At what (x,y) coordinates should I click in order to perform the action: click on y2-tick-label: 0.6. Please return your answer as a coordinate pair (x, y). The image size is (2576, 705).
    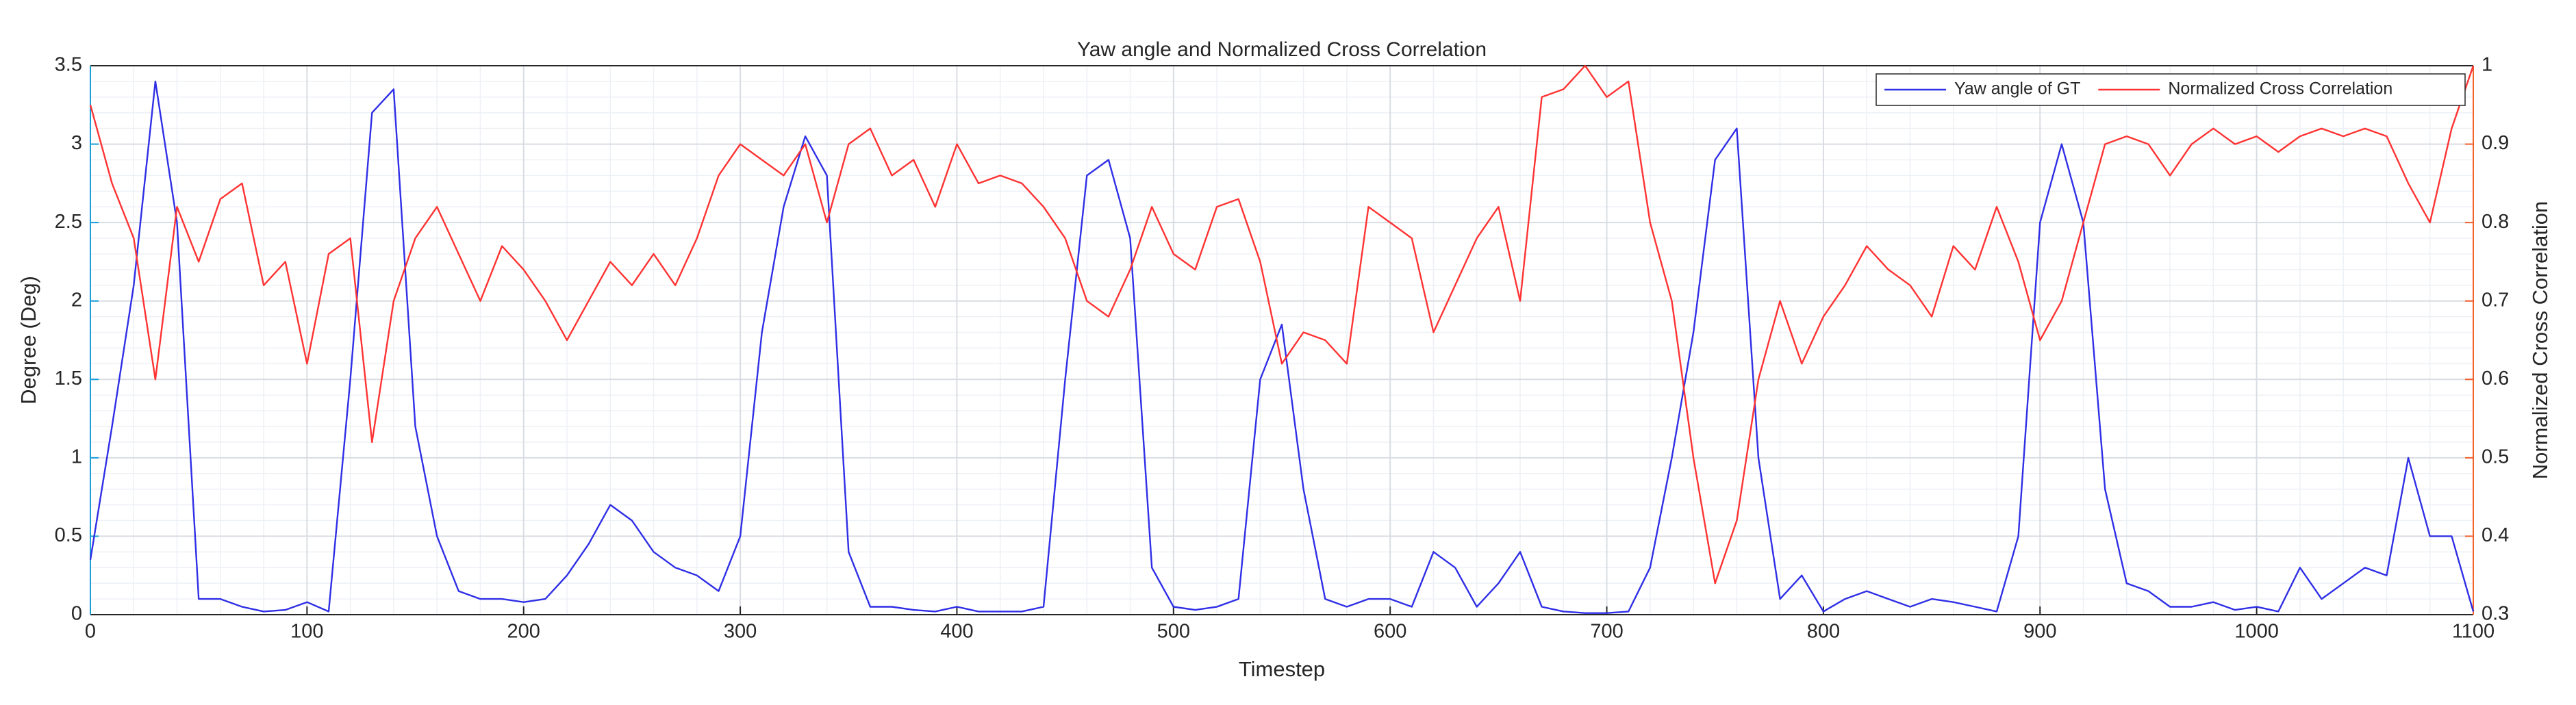
    Looking at the image, I should click on (2495, 379).